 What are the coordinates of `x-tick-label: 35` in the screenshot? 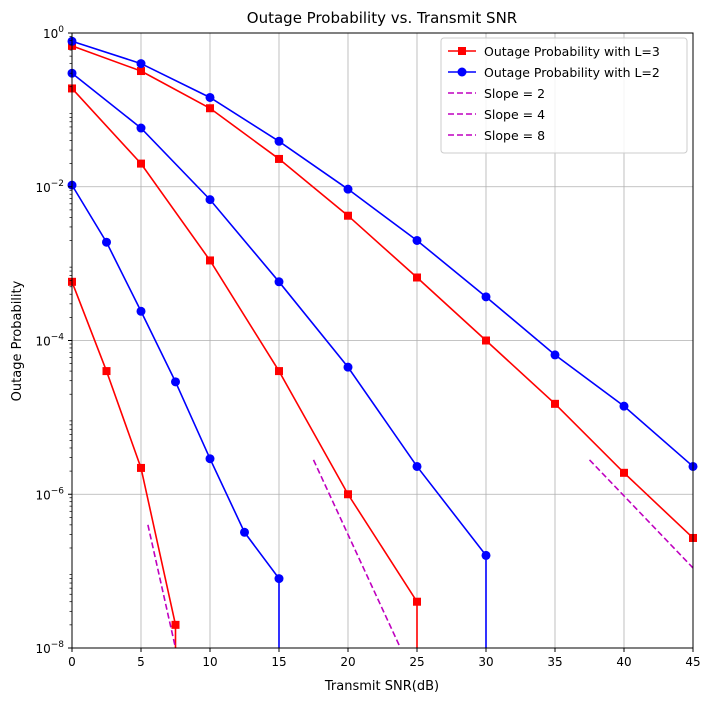 It's located at (554, 662).